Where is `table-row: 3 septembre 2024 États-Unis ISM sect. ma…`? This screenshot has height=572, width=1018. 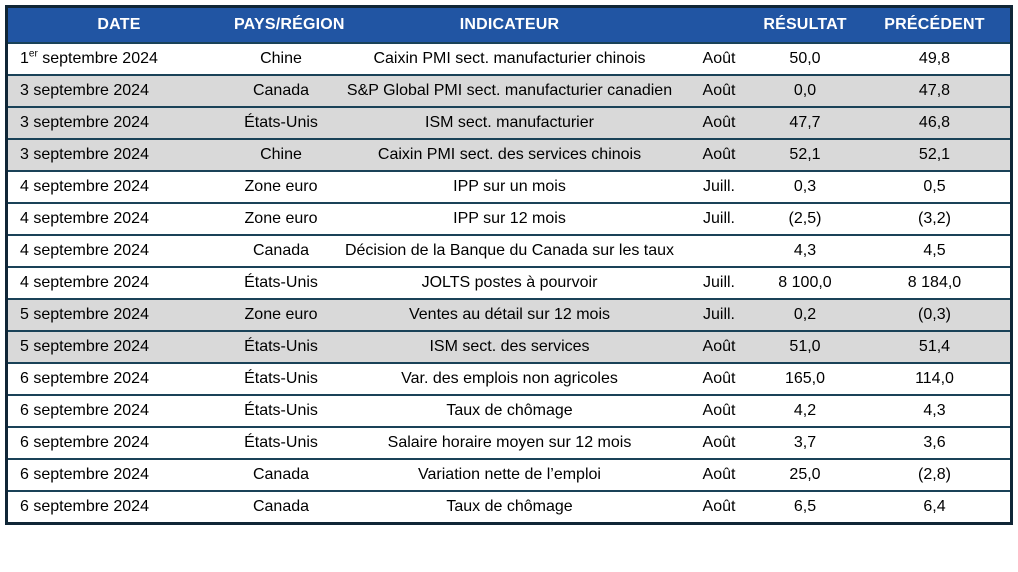
table-row: 3 septembre 2024 États-Unis ISM sect. ma… is located at coordinates (509, 122).